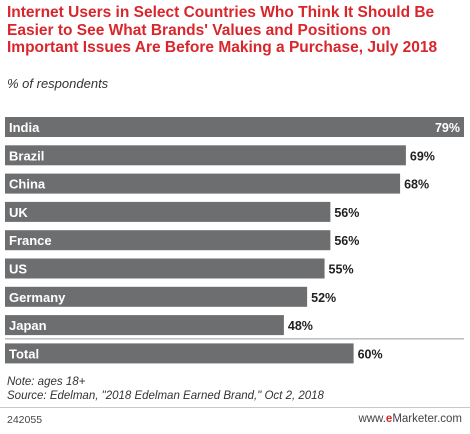  What do you see at coordinates (25, 420) in the screenshot?
I see `chart-id: 242055` at bounding box center [25, 420].